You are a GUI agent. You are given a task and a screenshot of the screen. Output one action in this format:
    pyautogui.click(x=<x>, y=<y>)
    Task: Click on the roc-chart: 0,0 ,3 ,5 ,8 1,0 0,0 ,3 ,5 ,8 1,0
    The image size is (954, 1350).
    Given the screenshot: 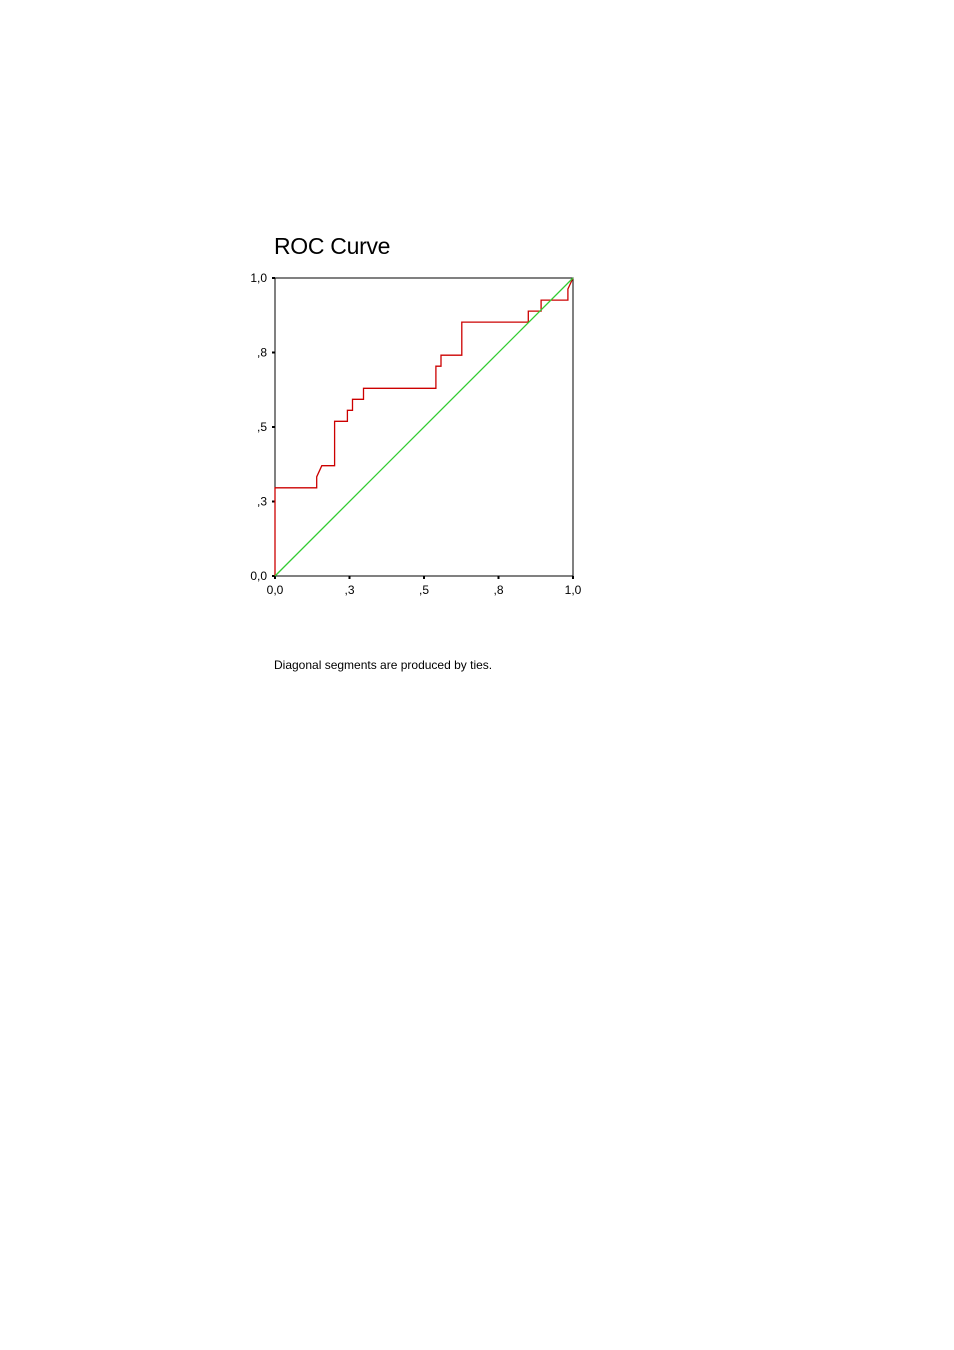 What is the action you would take?
    pyautogui.click(x=416, y=434)
    